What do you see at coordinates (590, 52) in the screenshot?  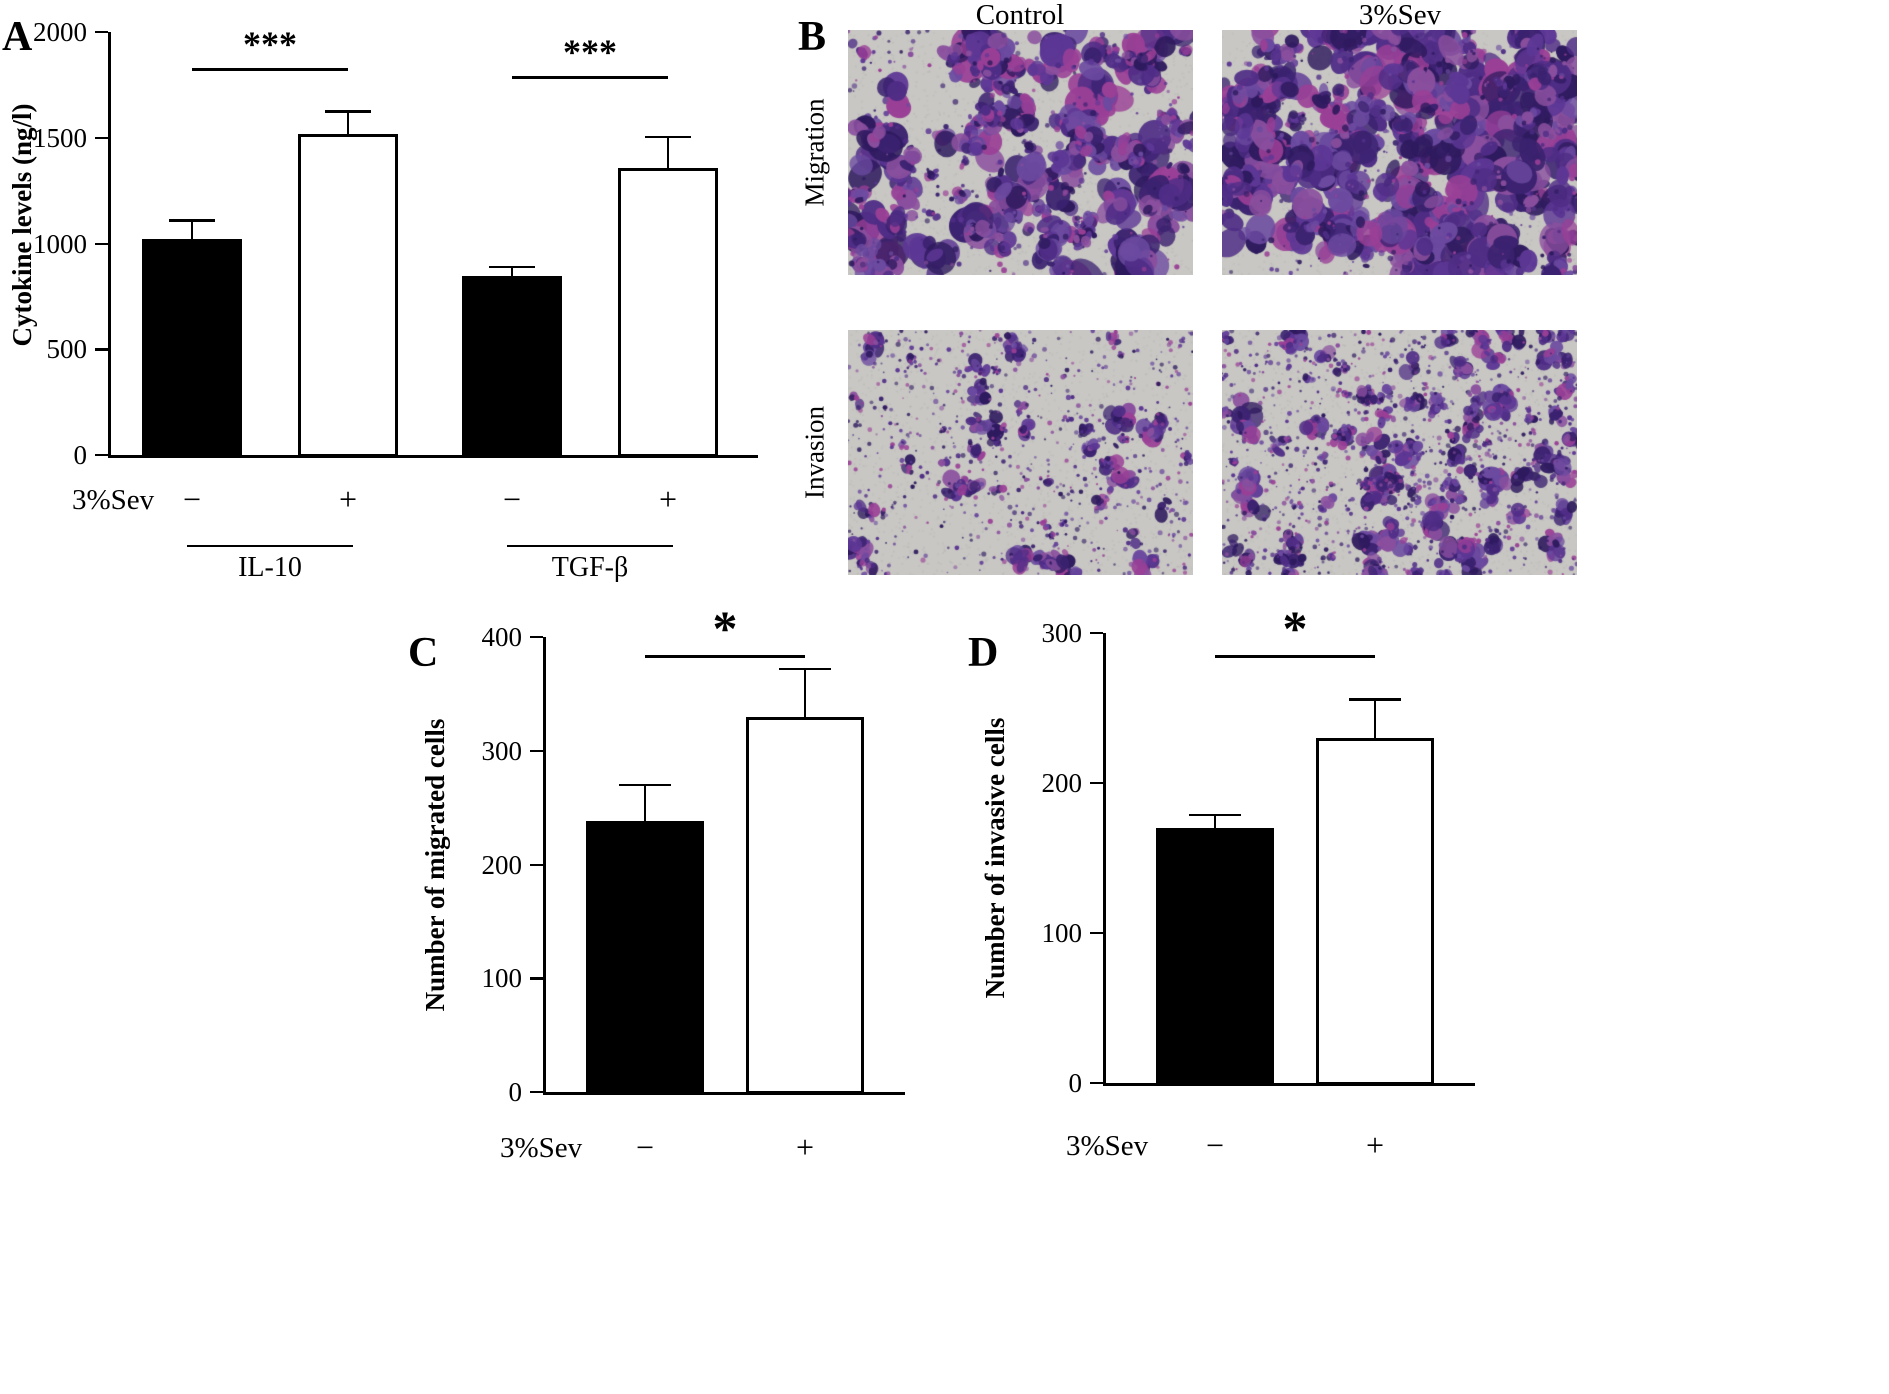 I see `significance-stars-1: ***` at bounding box center [590, 52].